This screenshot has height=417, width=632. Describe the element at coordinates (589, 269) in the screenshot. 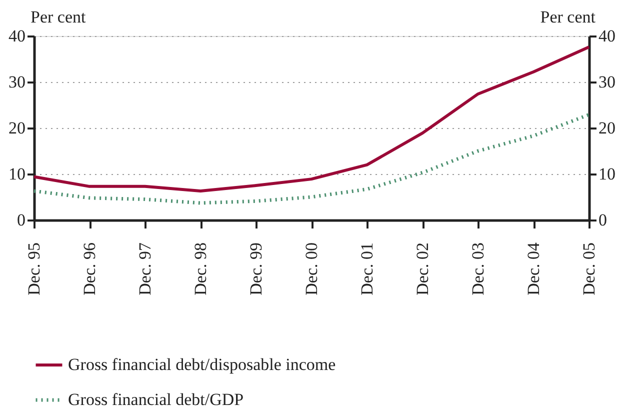

I see `x-tick-label: Dec. 05` at that location.